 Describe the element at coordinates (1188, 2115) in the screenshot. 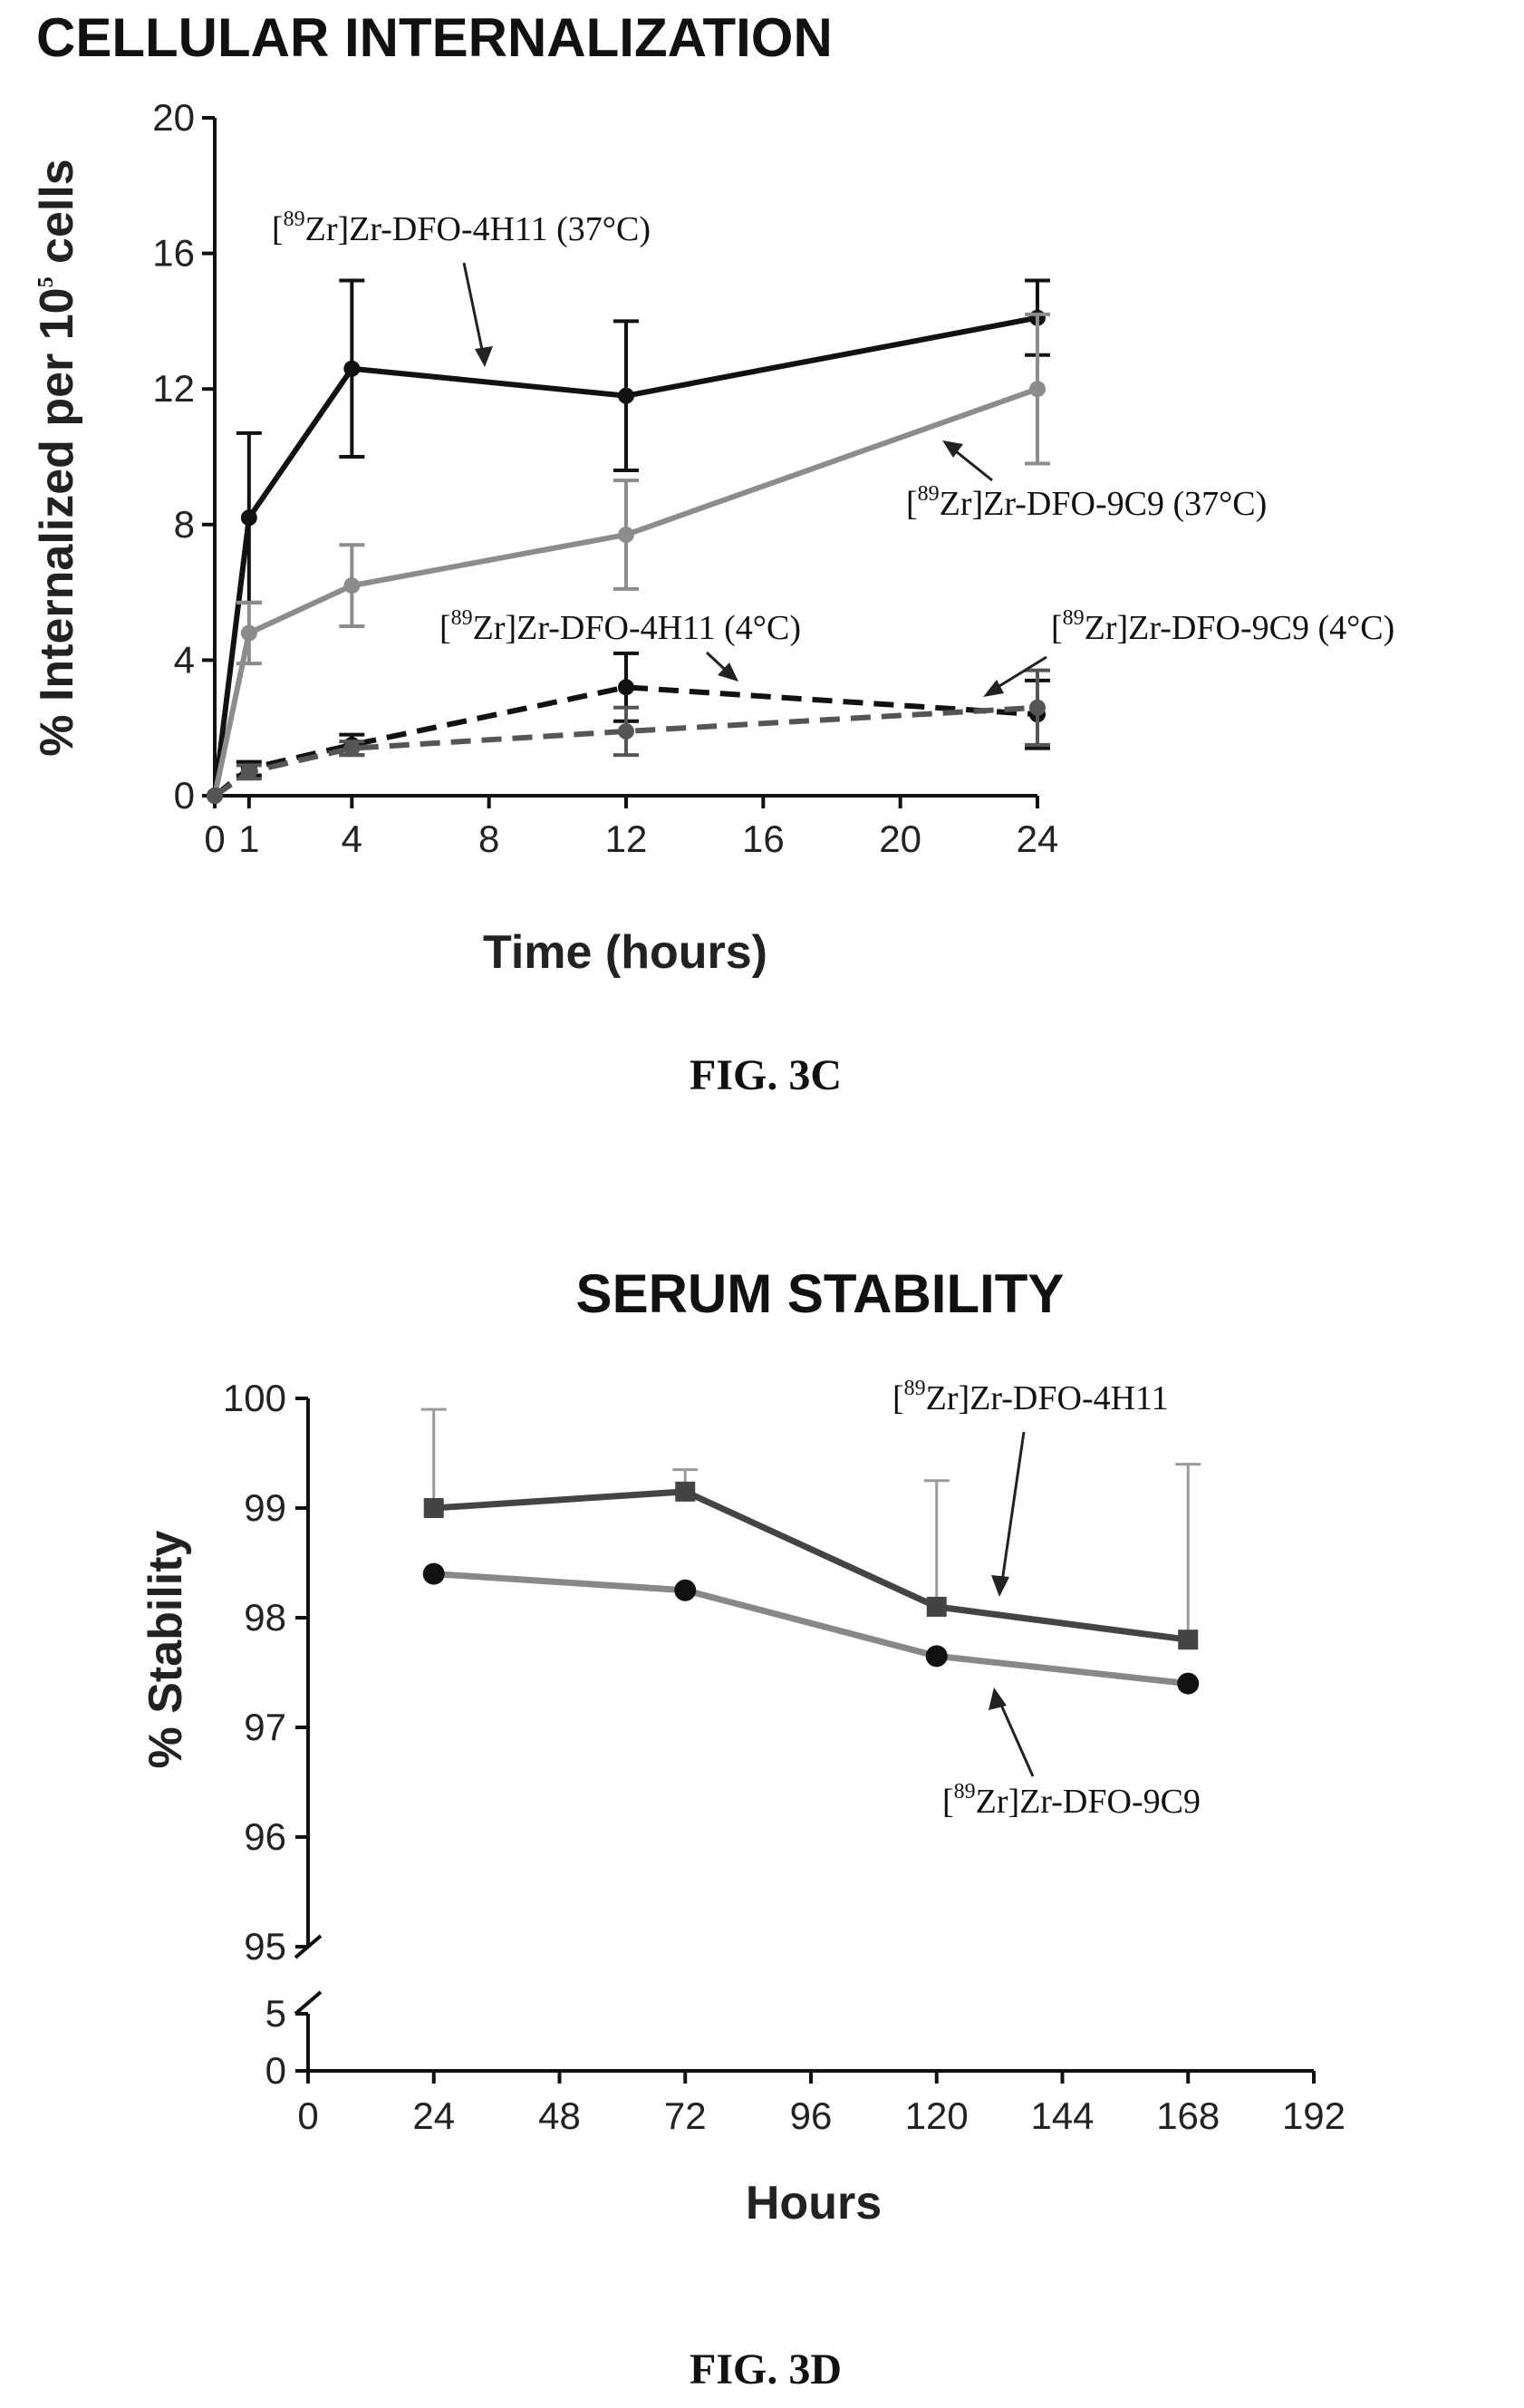

I see `x-tick-label: 168` at that location.